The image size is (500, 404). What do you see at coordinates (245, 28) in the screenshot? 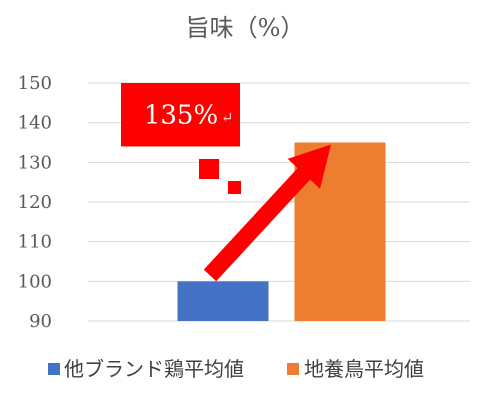
I see `chart-title: 旨味（%）` at bounding box center [245, 28].